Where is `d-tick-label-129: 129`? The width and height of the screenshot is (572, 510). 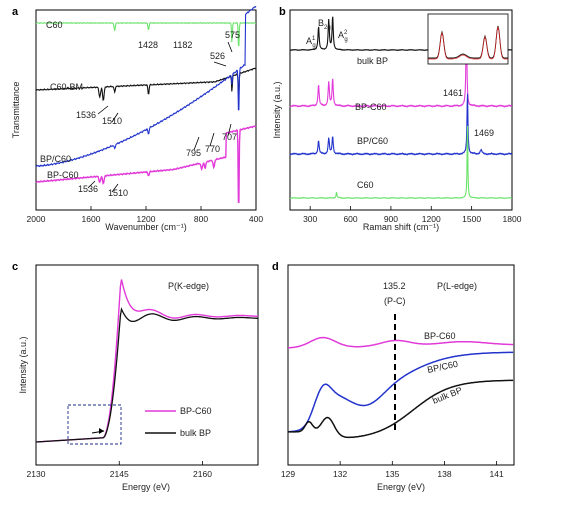 d-tick-label-129: 129 is located at coordinates (288, 474).